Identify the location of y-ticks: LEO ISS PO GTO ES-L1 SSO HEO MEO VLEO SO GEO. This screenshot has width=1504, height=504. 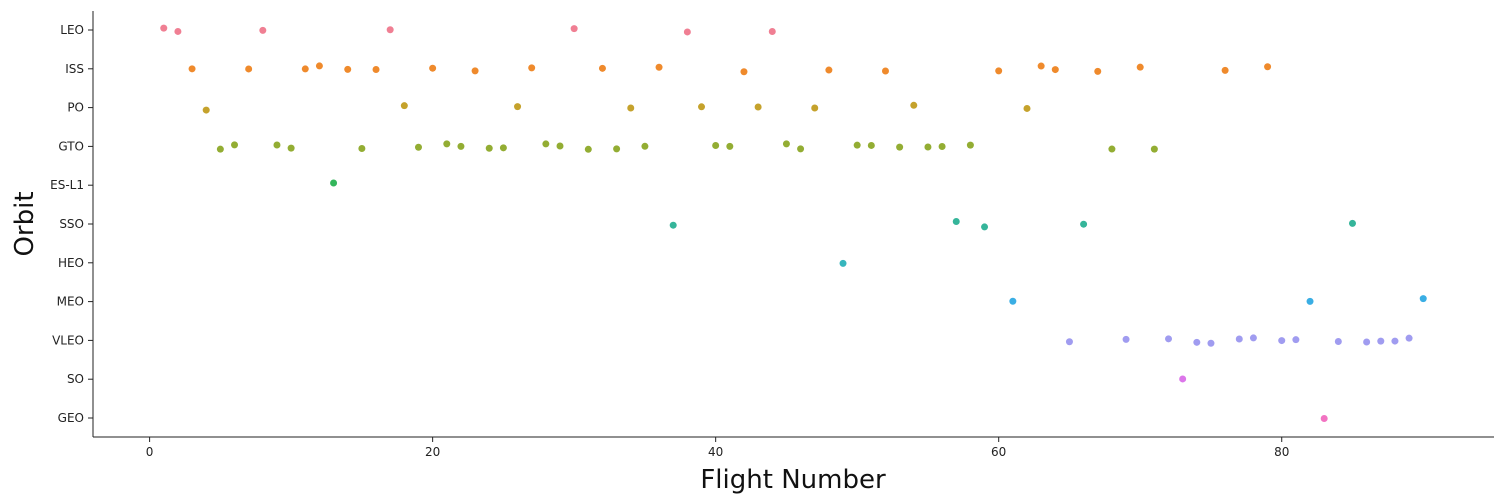
(71, 224).